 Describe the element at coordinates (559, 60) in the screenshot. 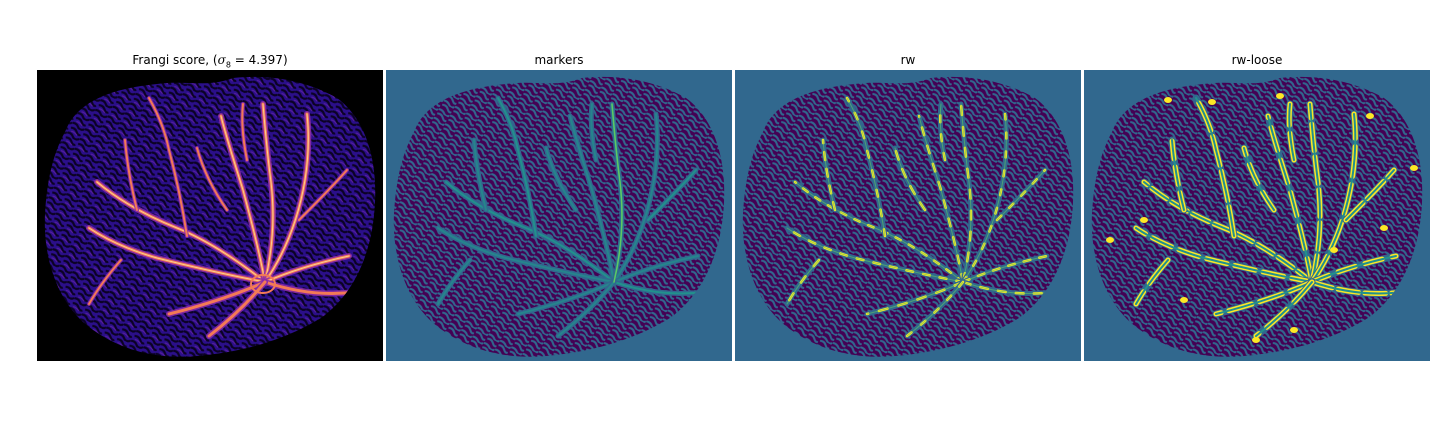

I see `markers-title: markers` at that location.